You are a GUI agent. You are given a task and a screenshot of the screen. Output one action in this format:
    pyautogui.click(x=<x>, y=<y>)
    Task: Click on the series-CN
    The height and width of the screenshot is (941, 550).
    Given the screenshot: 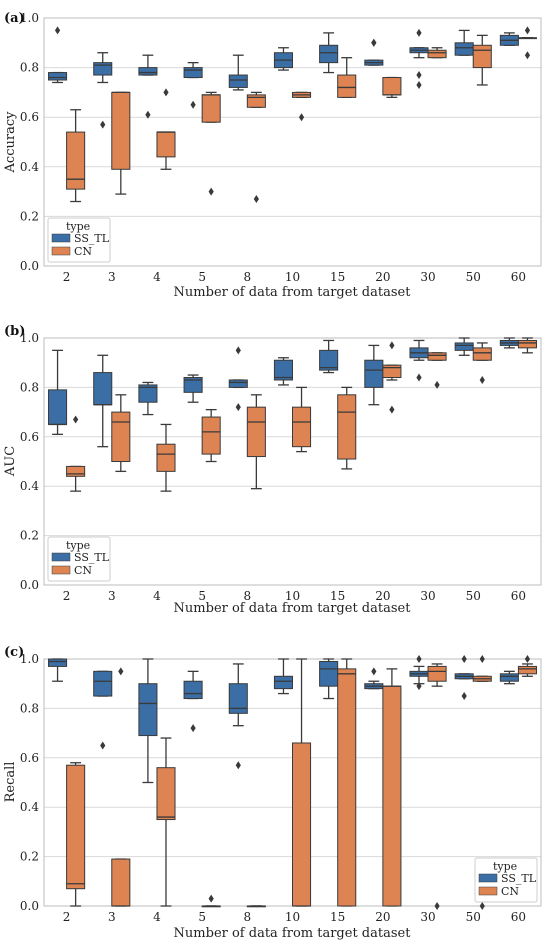 What is the action you would take?
    pyautogui.click(x=301, y=414)
    